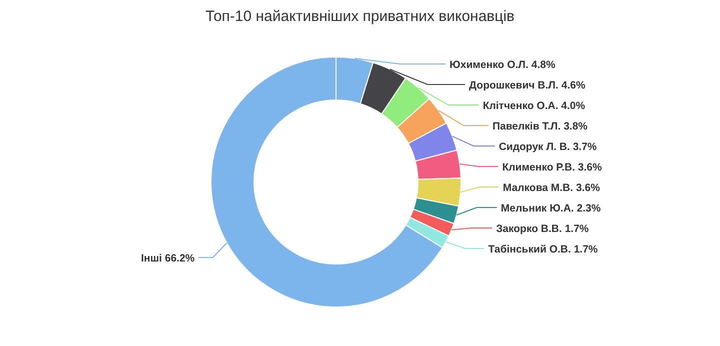  Describe the element at coordinates (503, 65) in the screenshot. I see `slice-label: Юхименко О.Л. 4.8%` at that location.